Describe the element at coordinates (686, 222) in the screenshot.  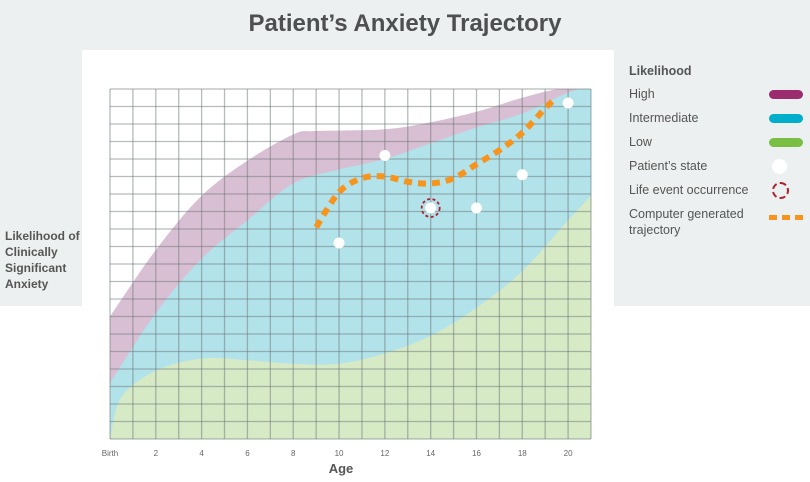
I see `legend-label: Computer generated trajectory` at that location.